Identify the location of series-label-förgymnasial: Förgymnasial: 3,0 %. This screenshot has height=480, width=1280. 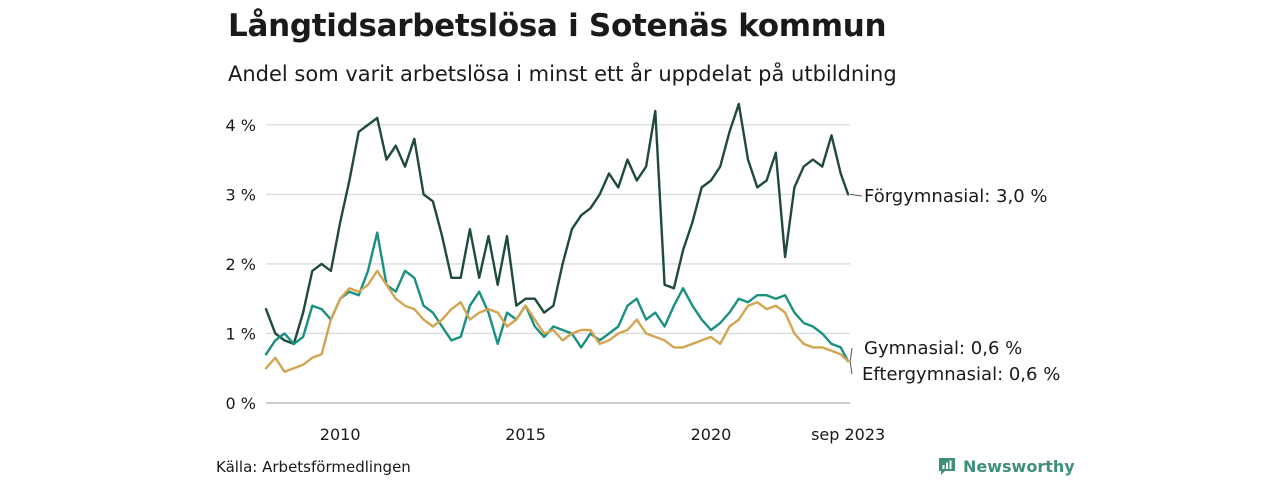
(956, 196).